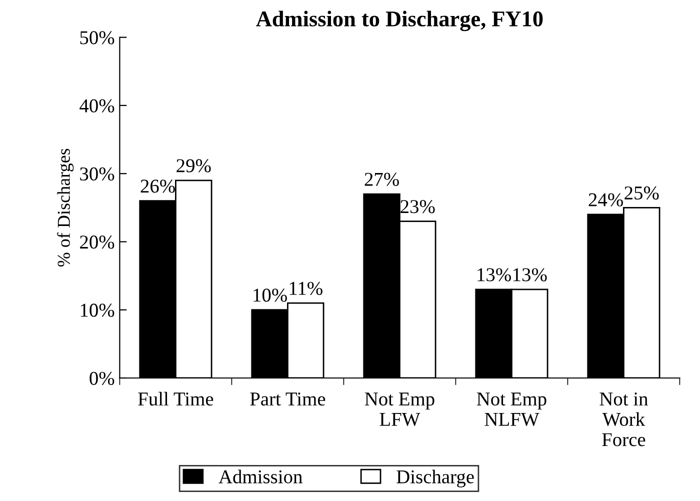 Image resolution: width=700 pixels, height=501 pixels. Describe the element at coordinates (624, 419) in the screenshot. I see `x-tick-label: Not in Work Force` at that location.